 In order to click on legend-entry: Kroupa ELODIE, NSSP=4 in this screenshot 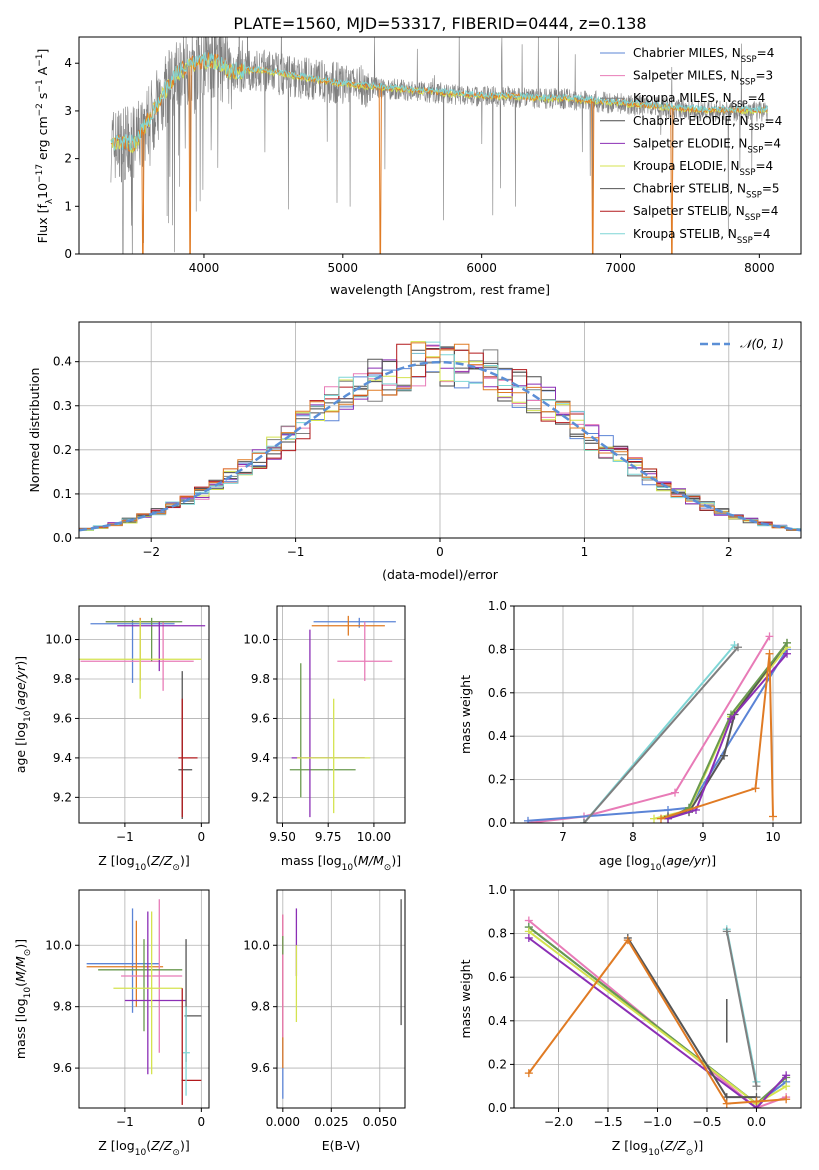, I will do `click(703, 168)`.